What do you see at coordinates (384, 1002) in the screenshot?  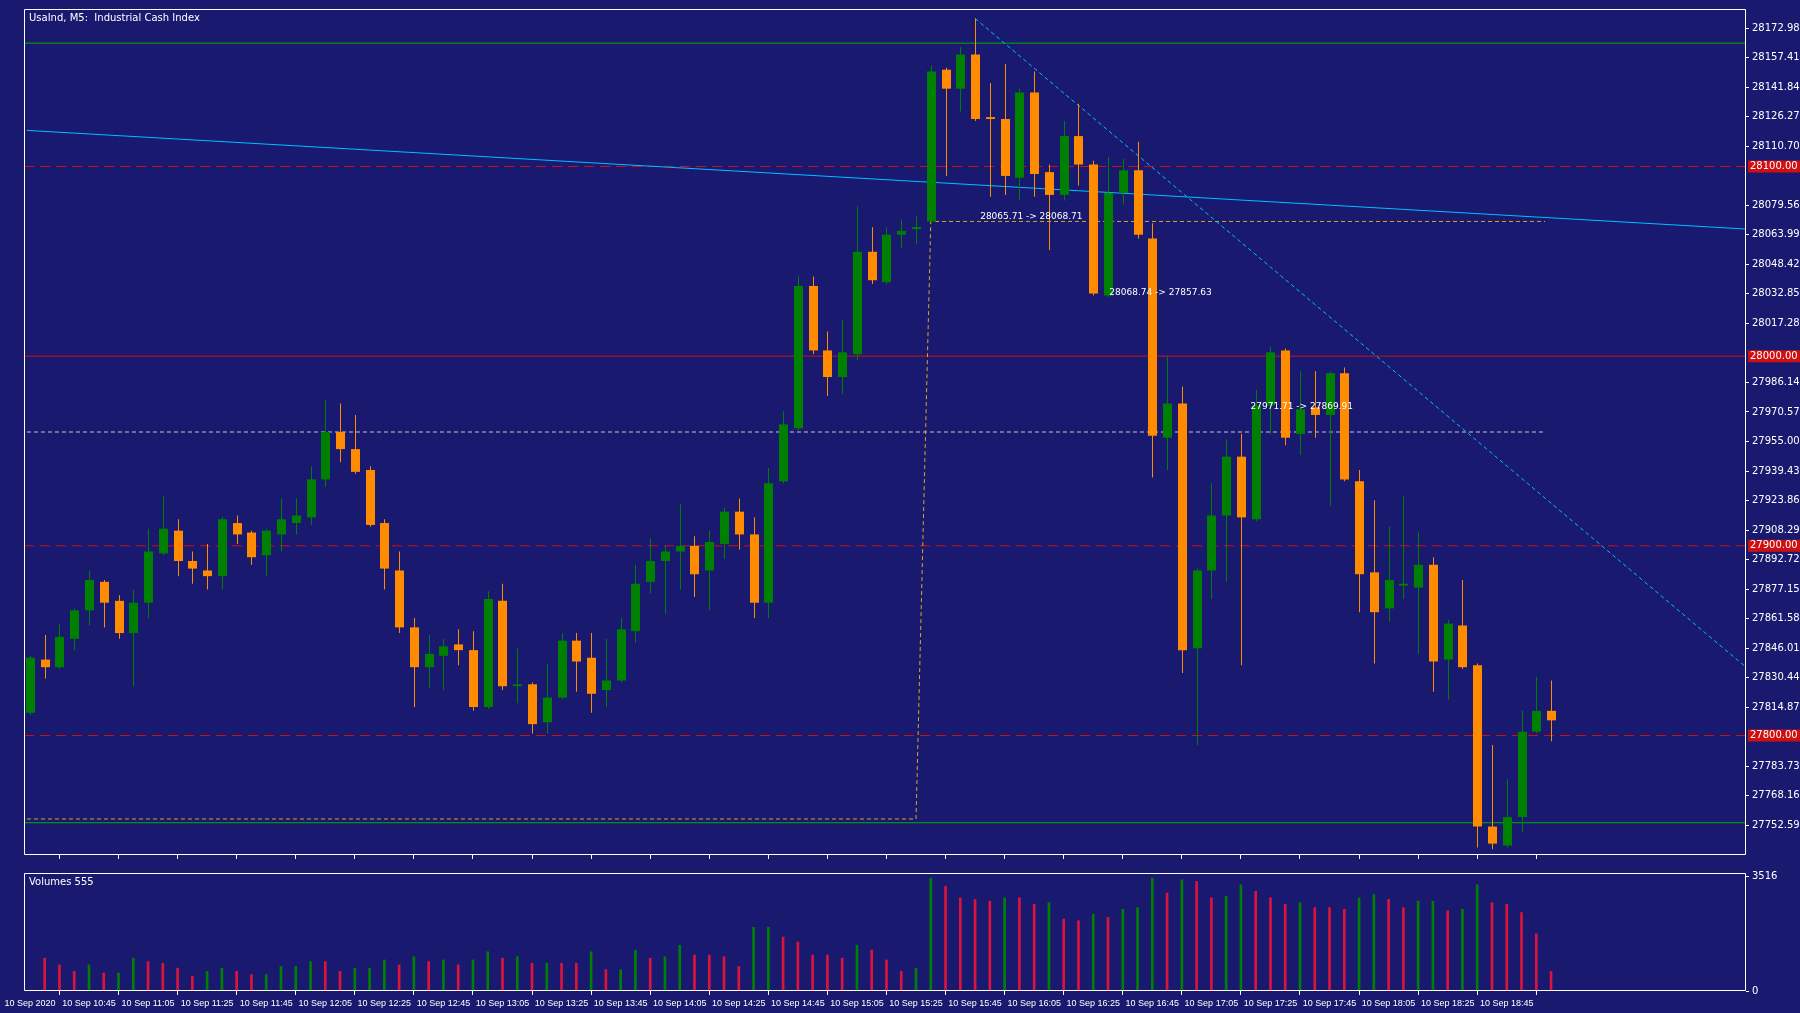 I see `x-tick-label: 10 Sep 12:25` at bounding box center [384, 1002].